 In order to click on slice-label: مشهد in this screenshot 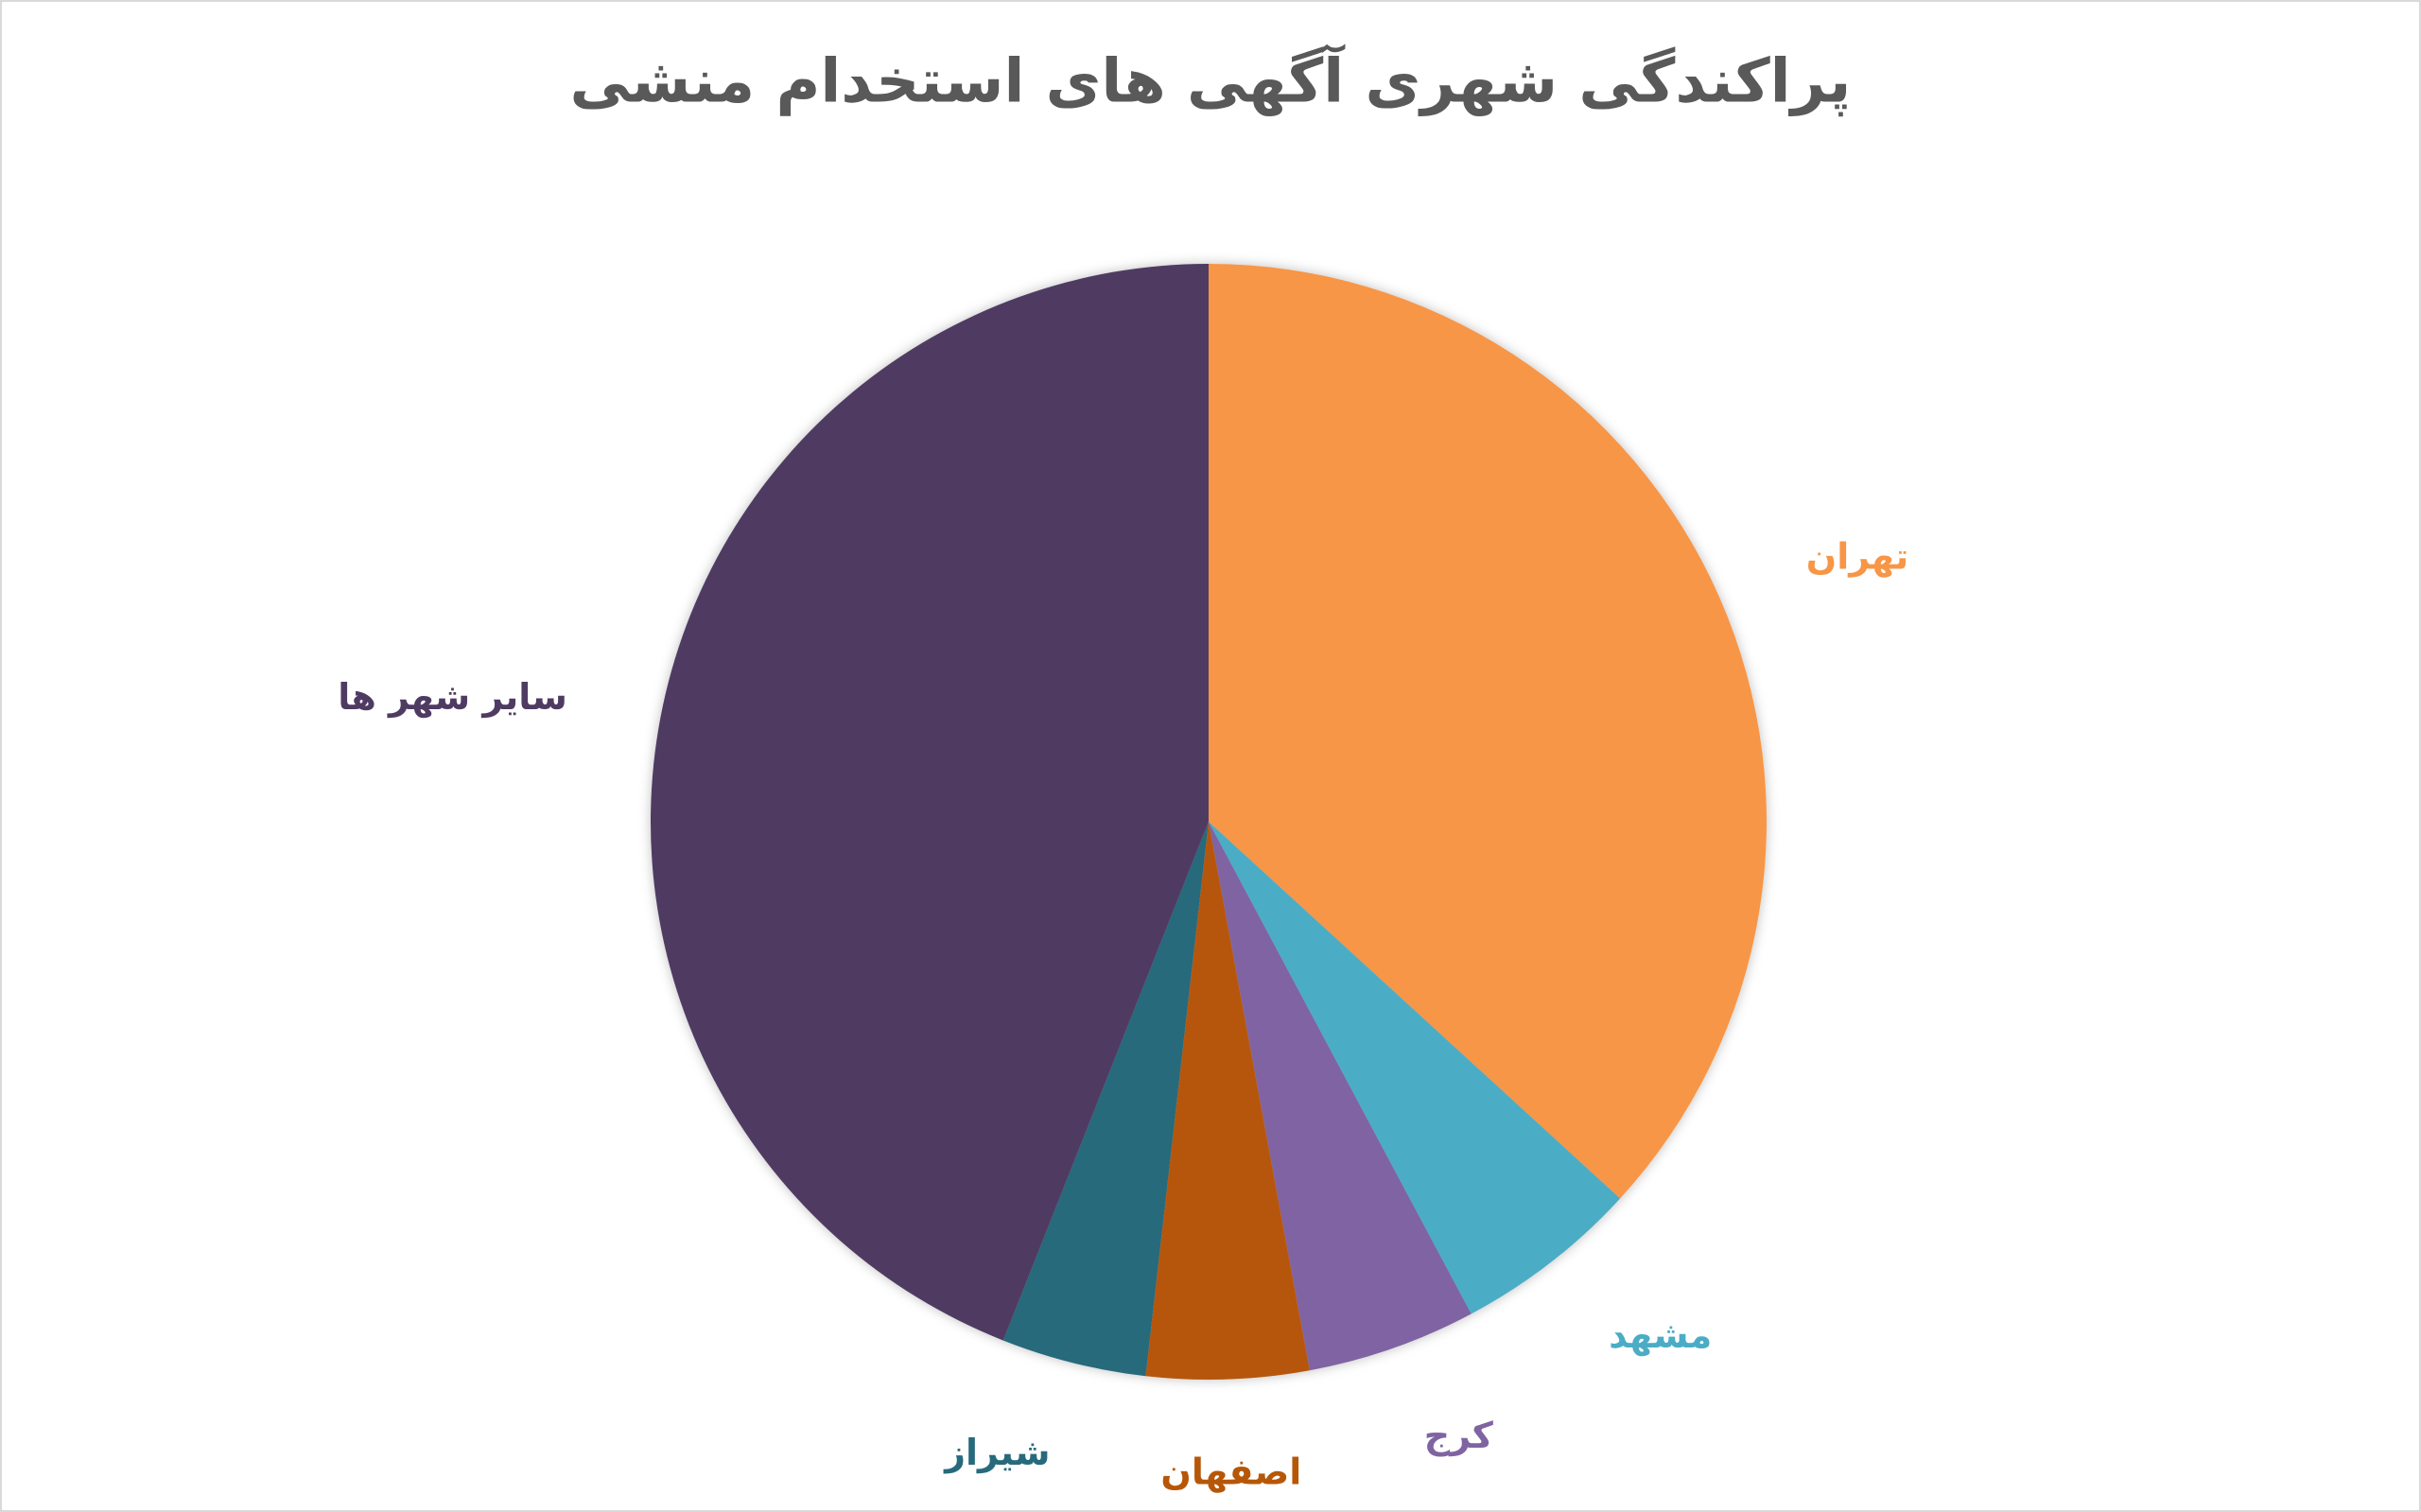, I will do `click(1660, 1335)`.